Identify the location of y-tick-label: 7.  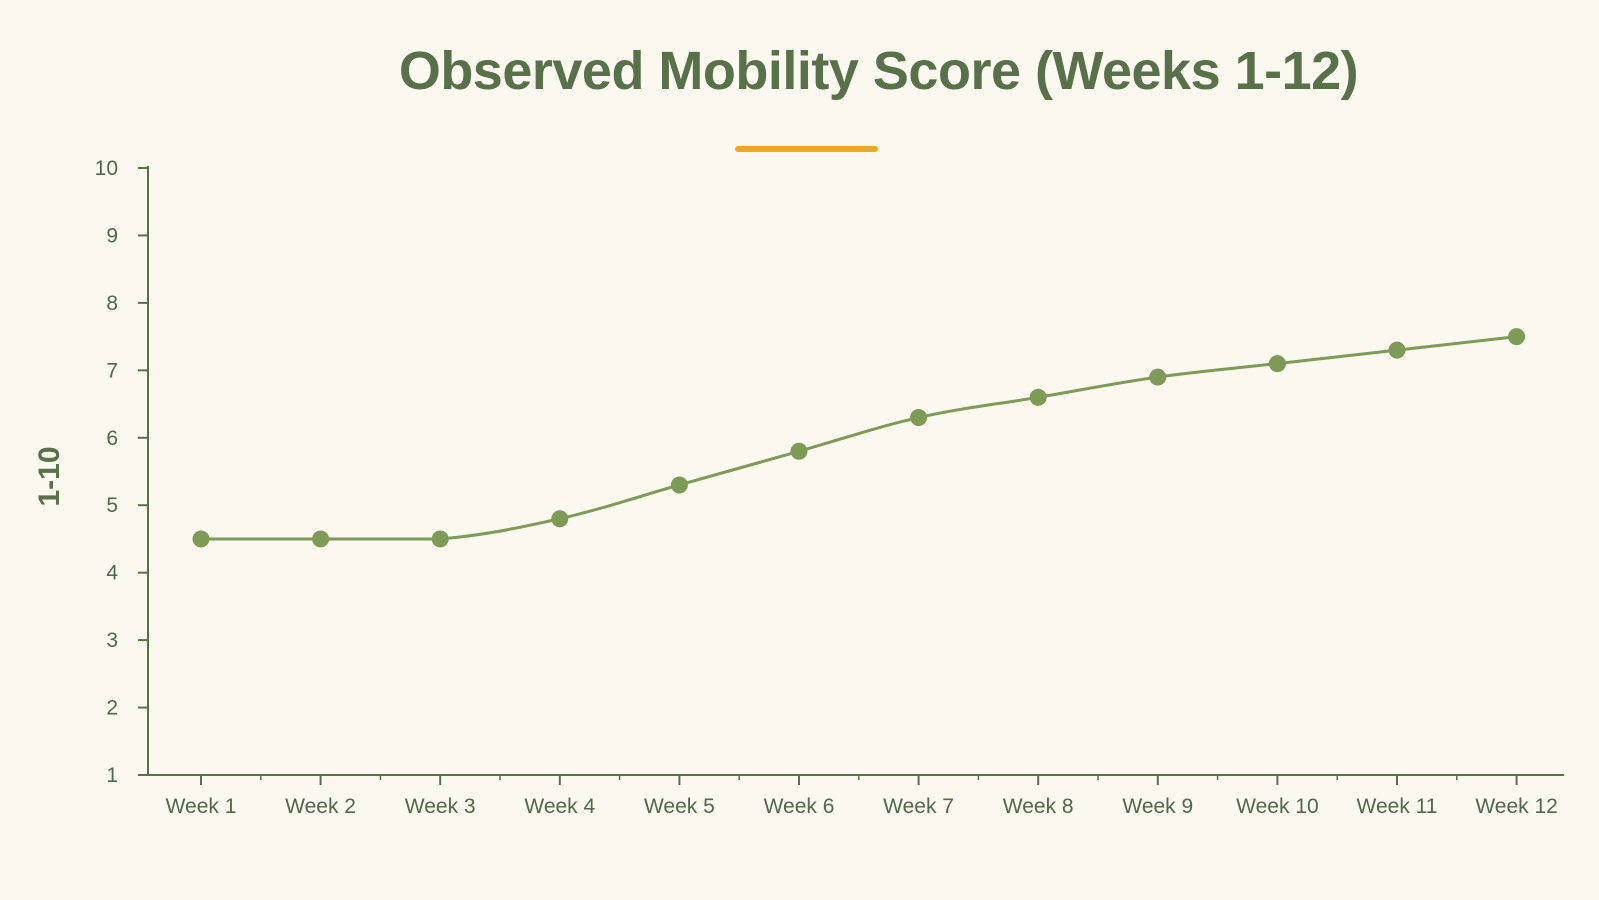
(112, 370).